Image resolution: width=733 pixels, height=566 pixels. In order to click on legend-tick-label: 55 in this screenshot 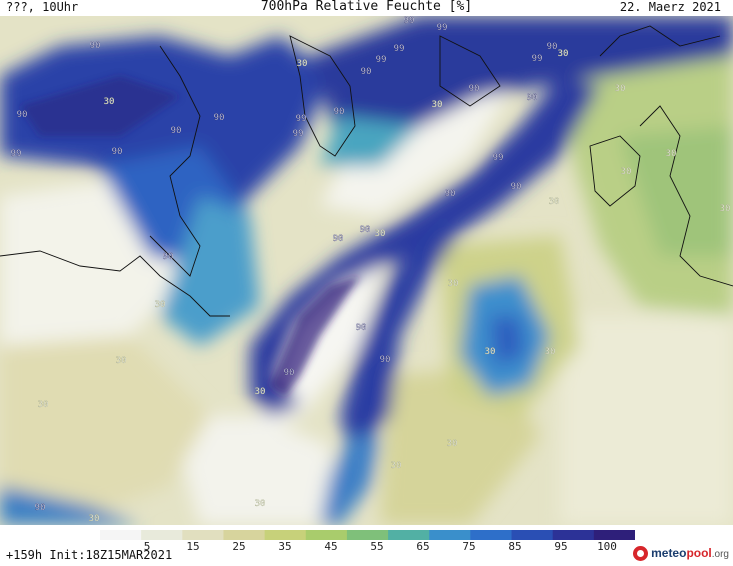, I will do `click(377, 546)`.